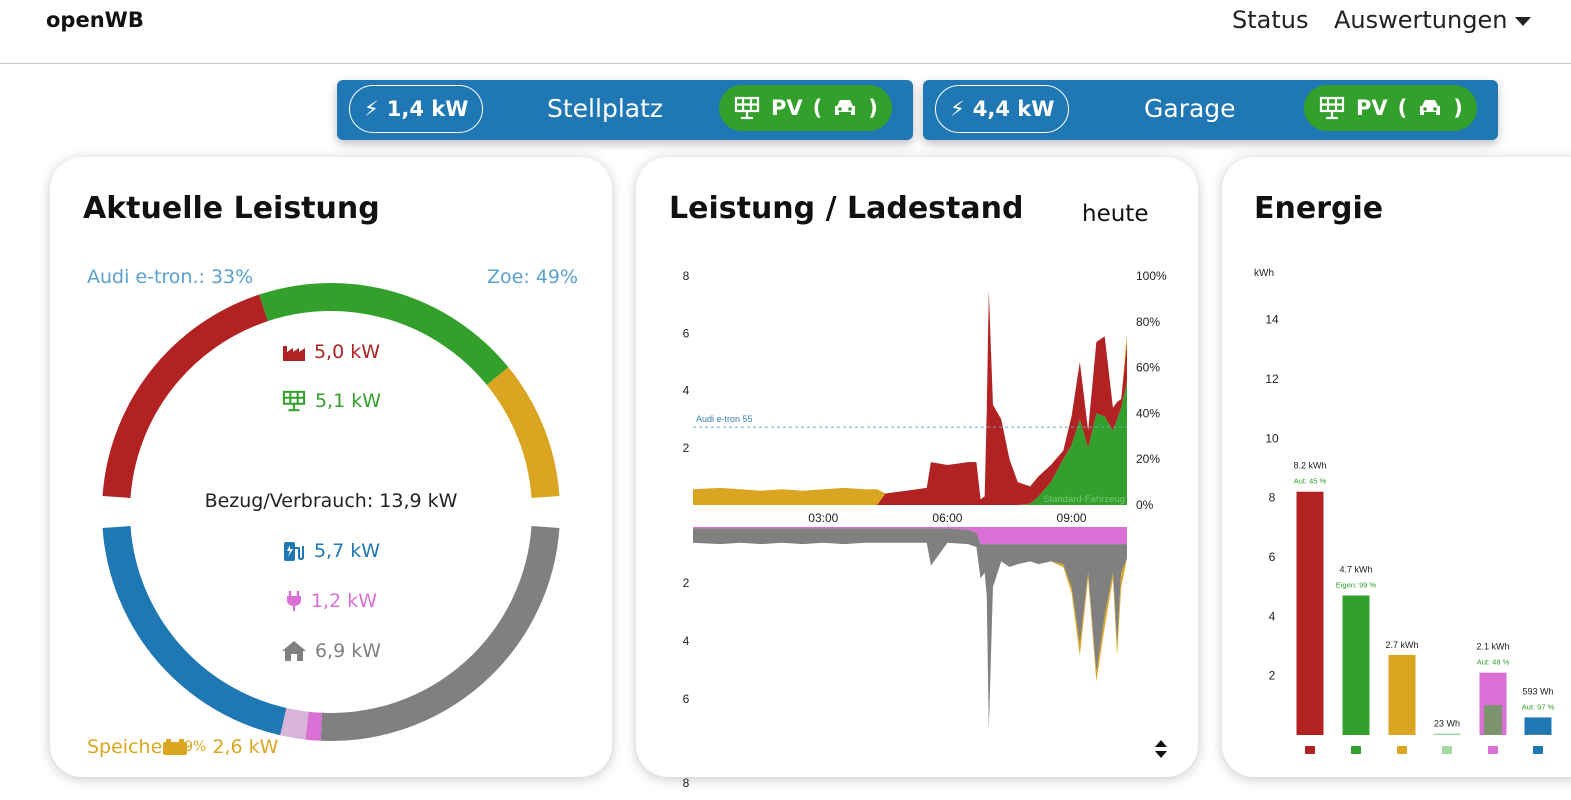  Describe the element at coordinates (1537, 691) in the screenshot. I see `bar-value-label: 593 Wh` at that location.